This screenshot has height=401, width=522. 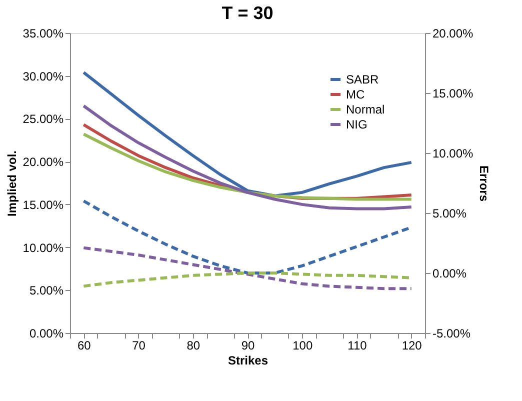 What do you see at coordinates (451, 333) in the screenshot?
I see `y2-tick-label: -5.00%` at bounding box center [451, 333].